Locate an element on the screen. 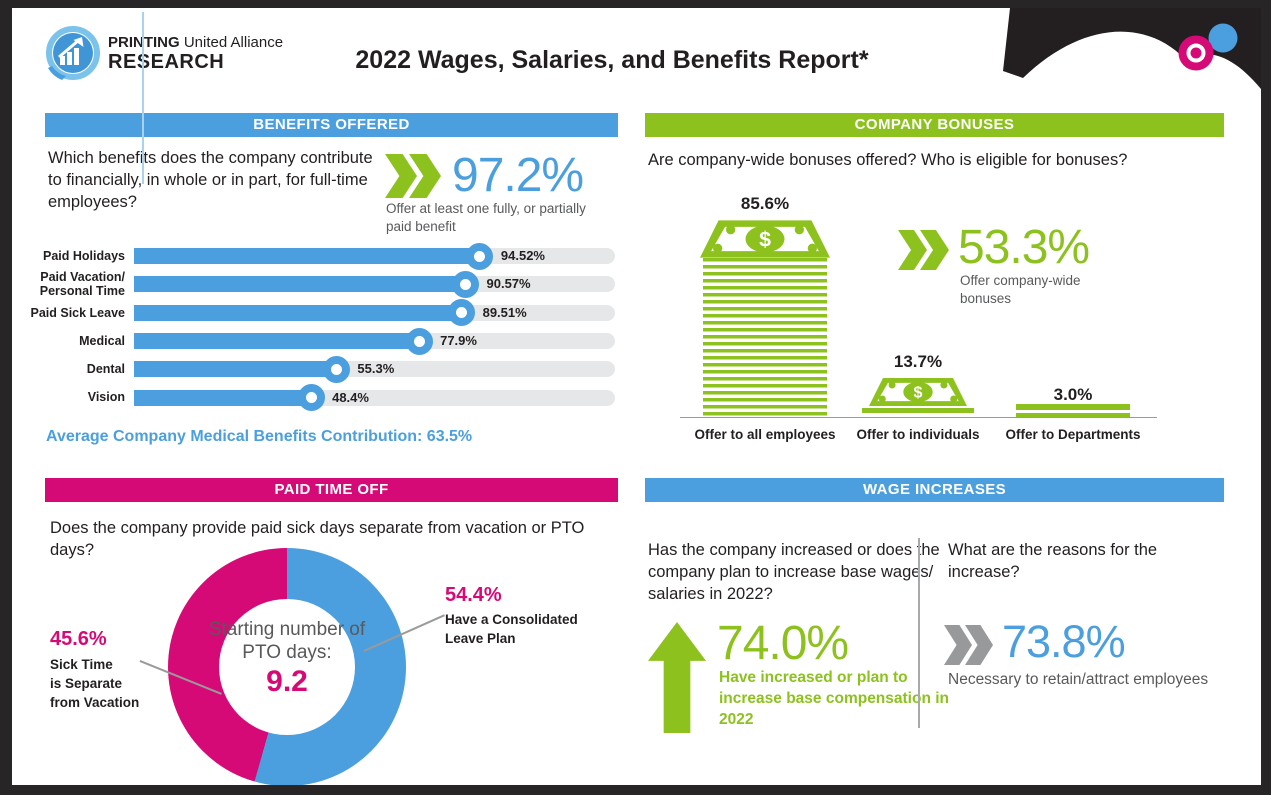  bonus-value-individuals: 13.7% is located at coordinates (918, 361).